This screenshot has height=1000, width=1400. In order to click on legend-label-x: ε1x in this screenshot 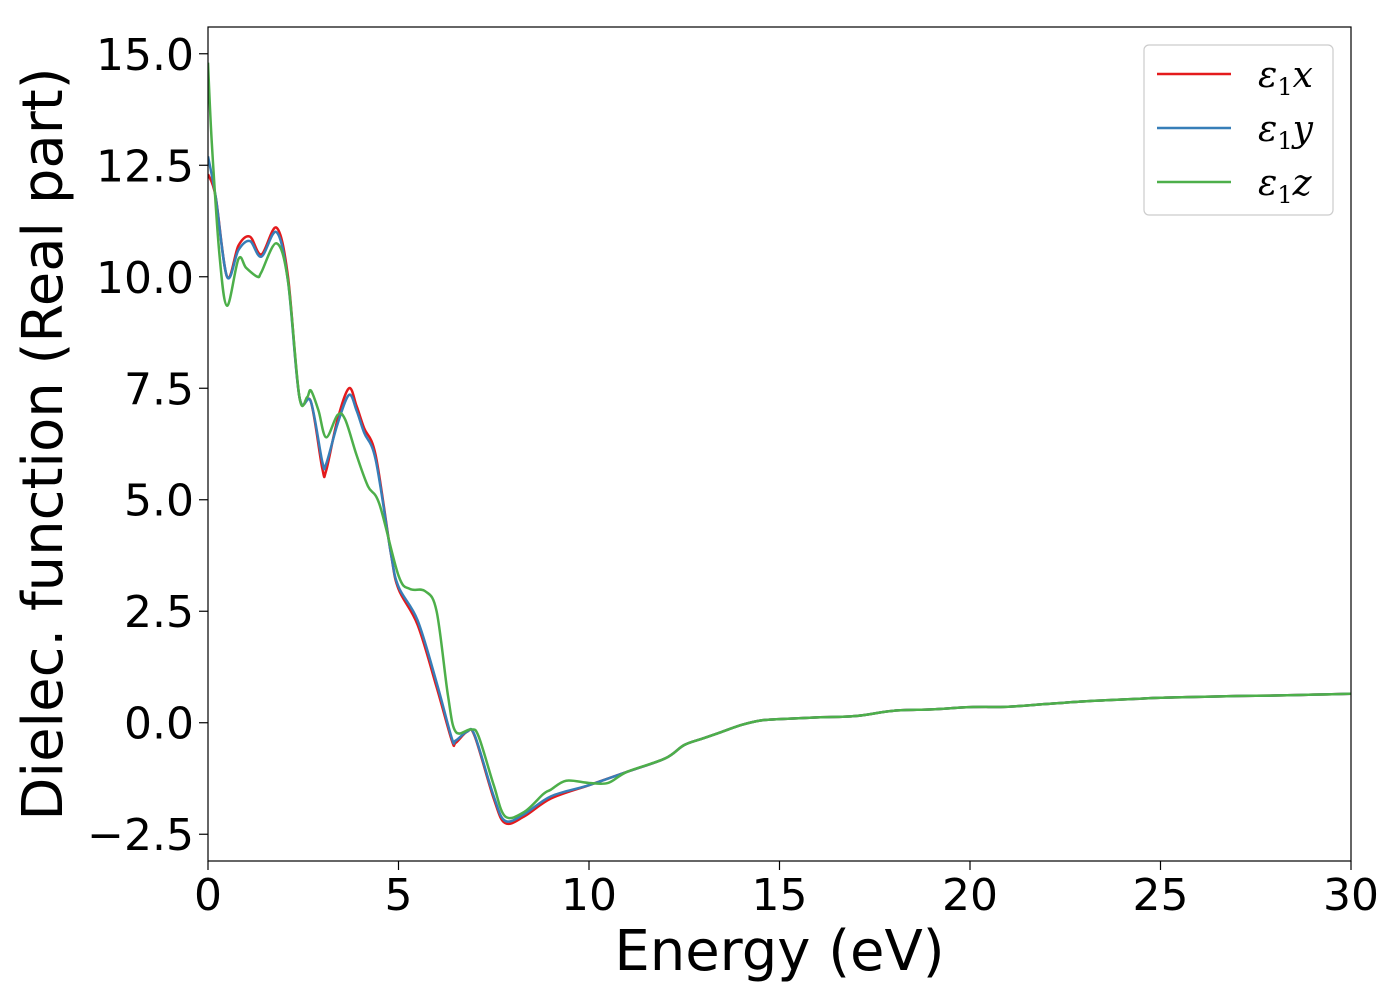, I will do `click(1285, 78)`.